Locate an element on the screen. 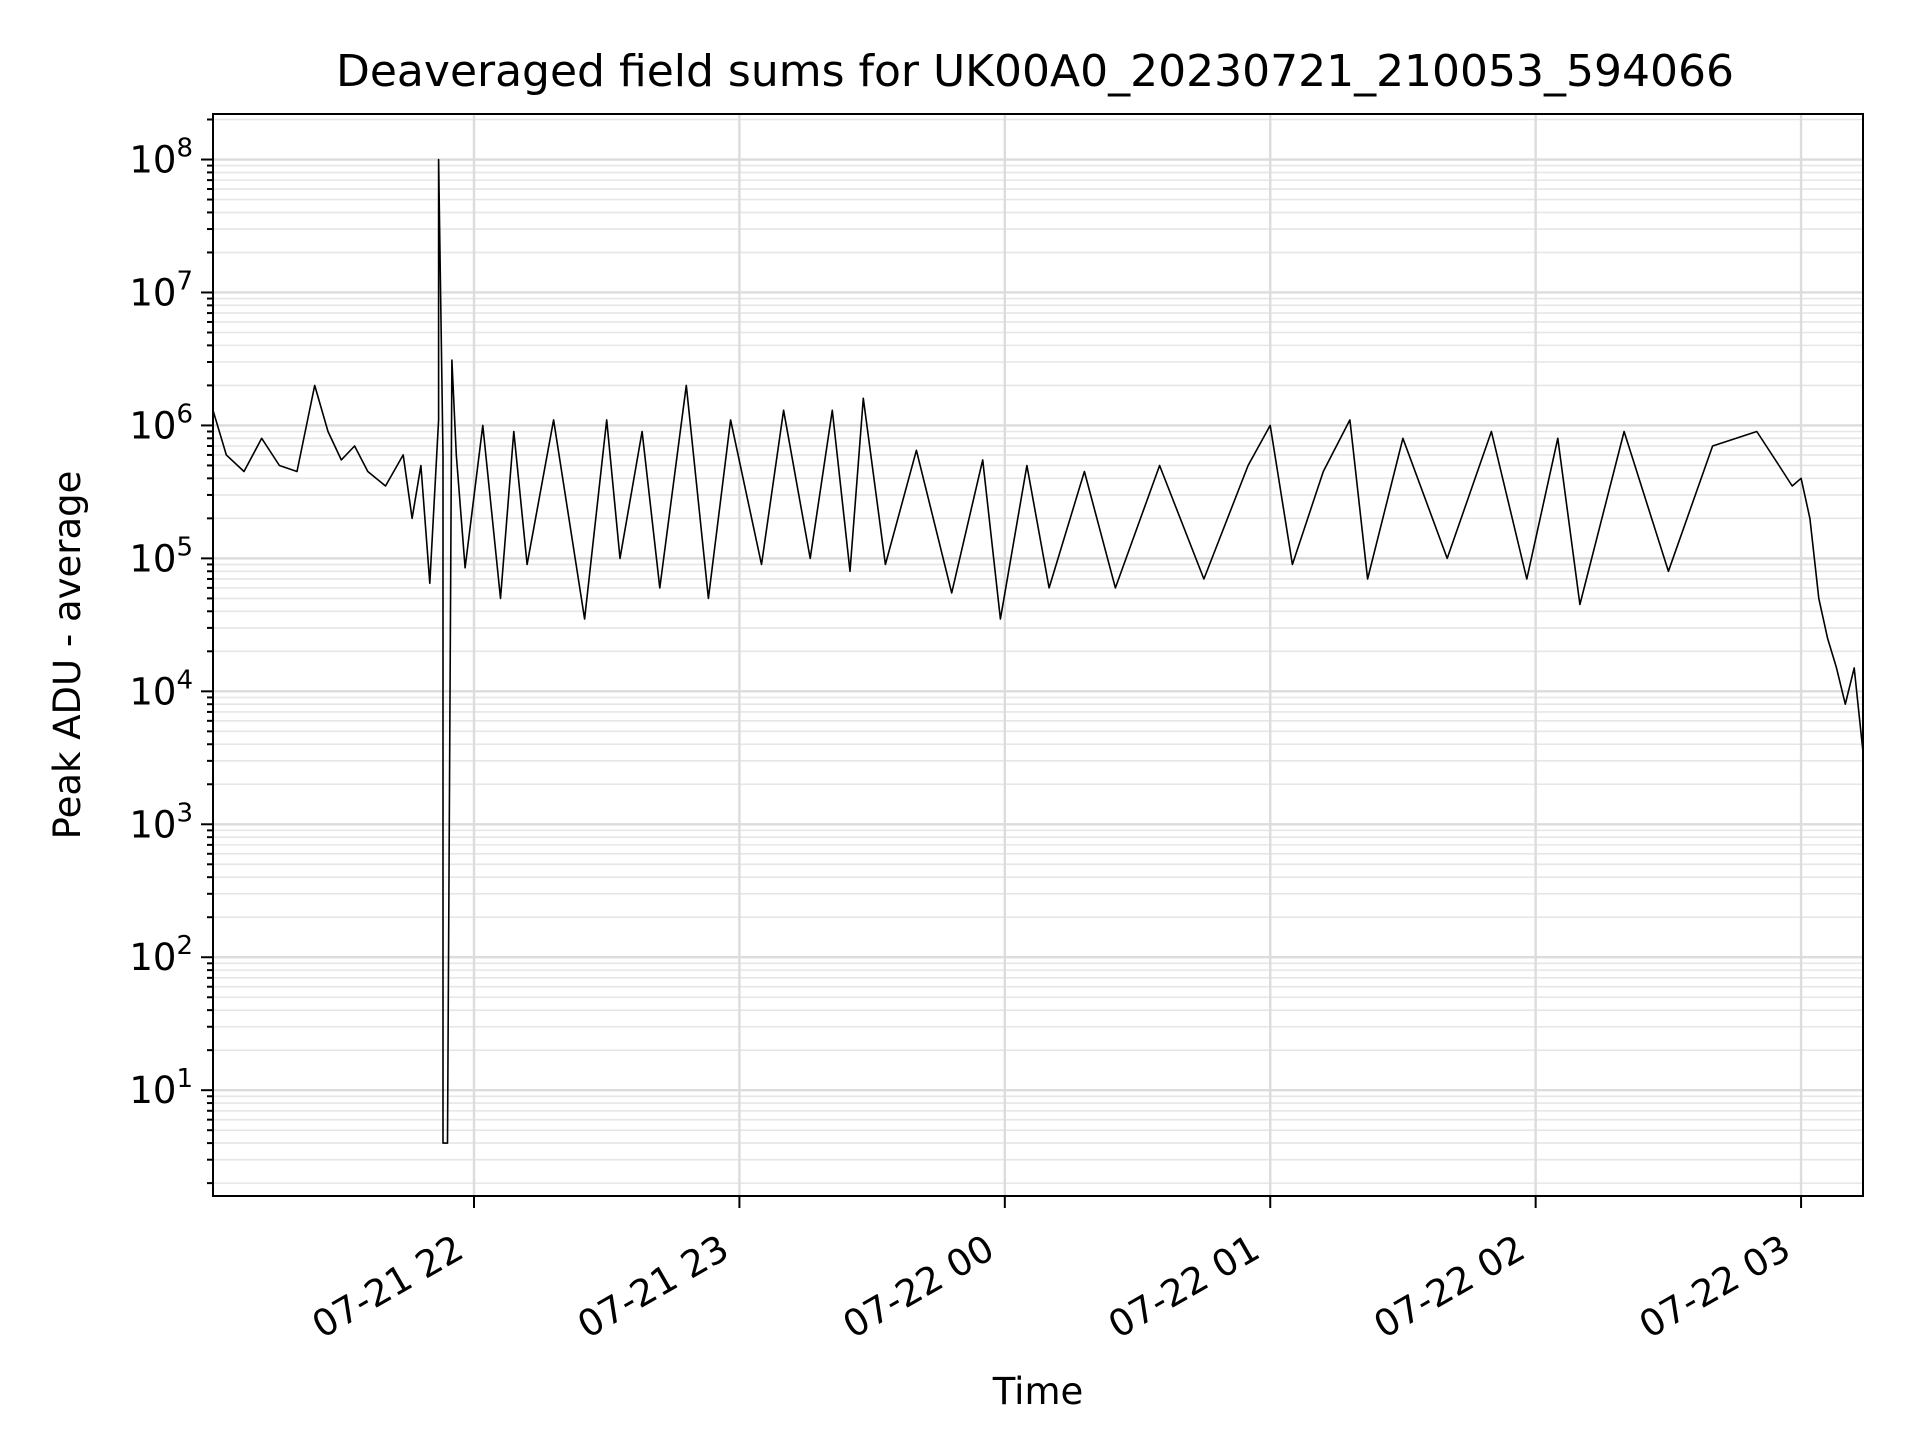  x-axis-label: Time is located at coordinates (1038, 1391).